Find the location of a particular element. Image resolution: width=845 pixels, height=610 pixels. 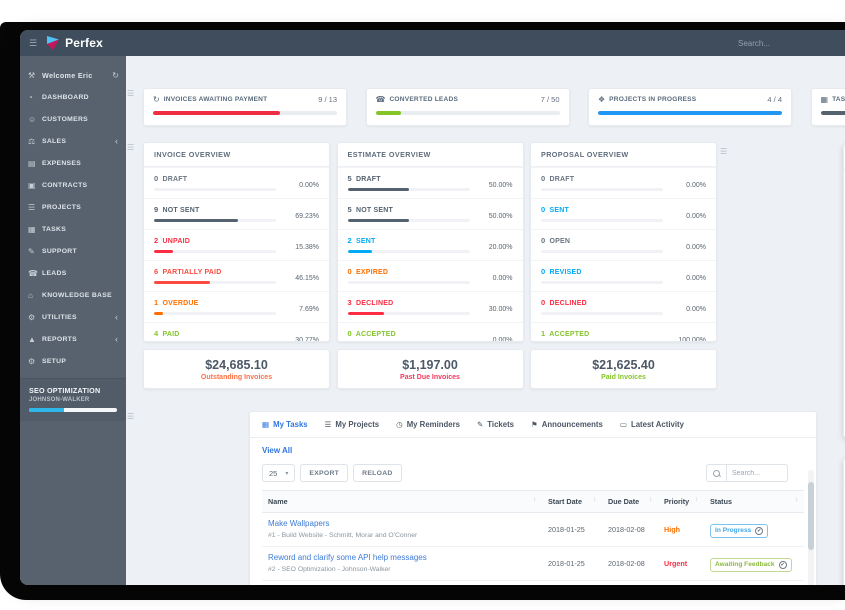

tab-latest-activity: ▭ Latest Activity is located at coordinates (652, 424).